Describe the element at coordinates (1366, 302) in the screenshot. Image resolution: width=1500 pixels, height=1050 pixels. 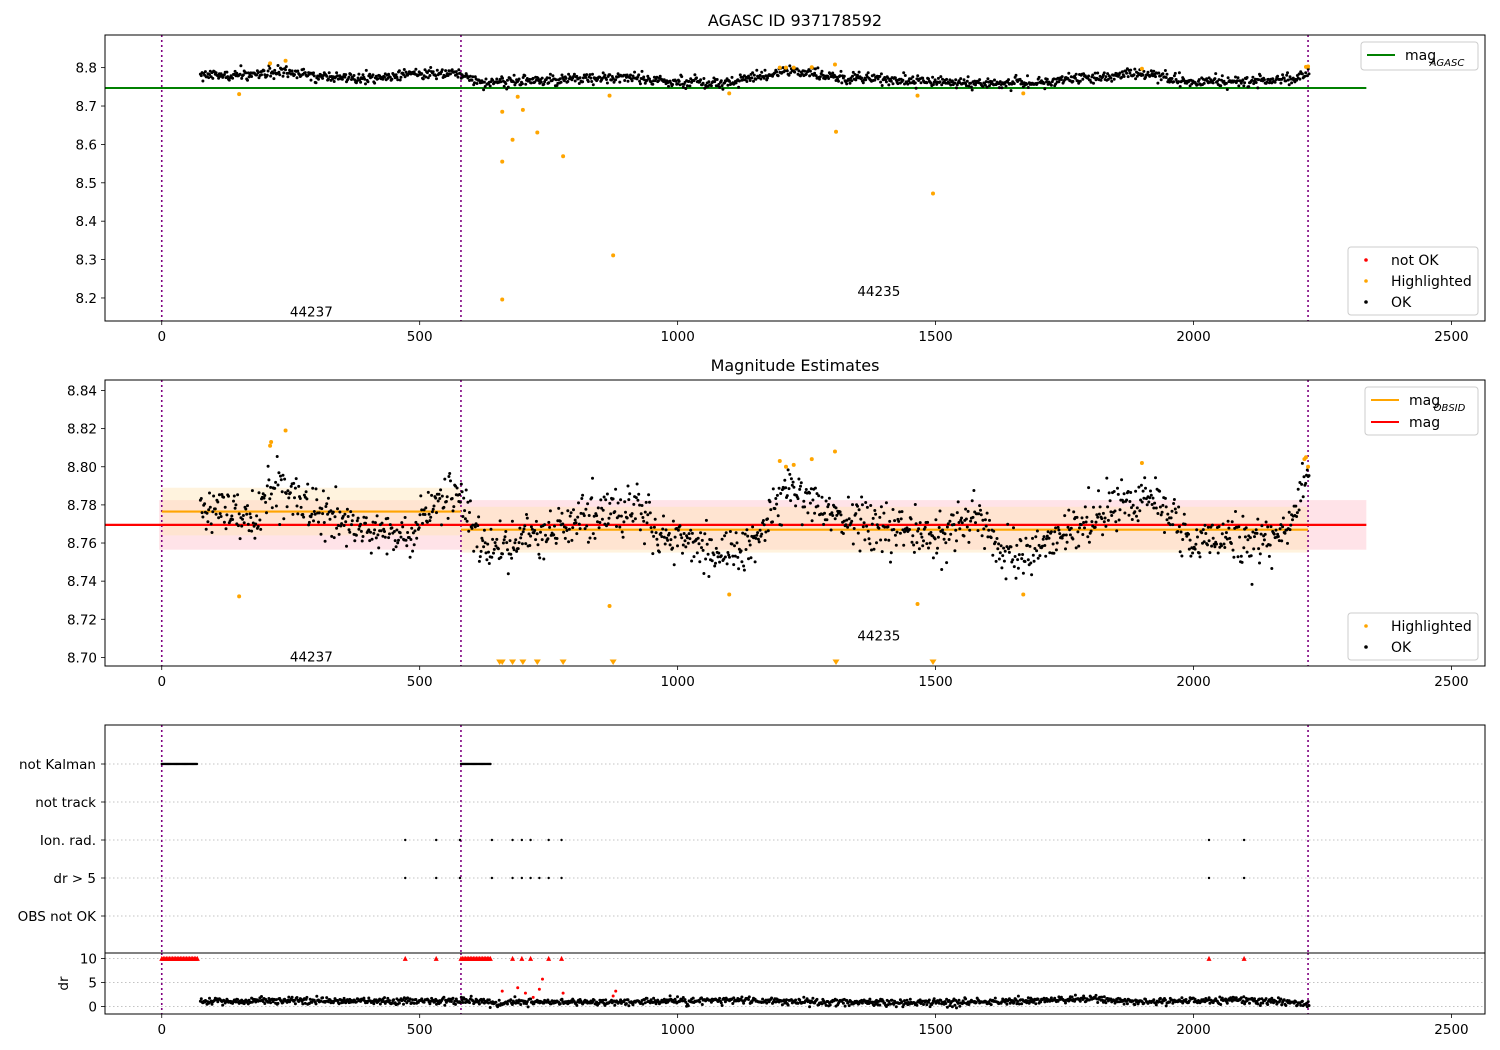
I see `legend-marker` at that location.